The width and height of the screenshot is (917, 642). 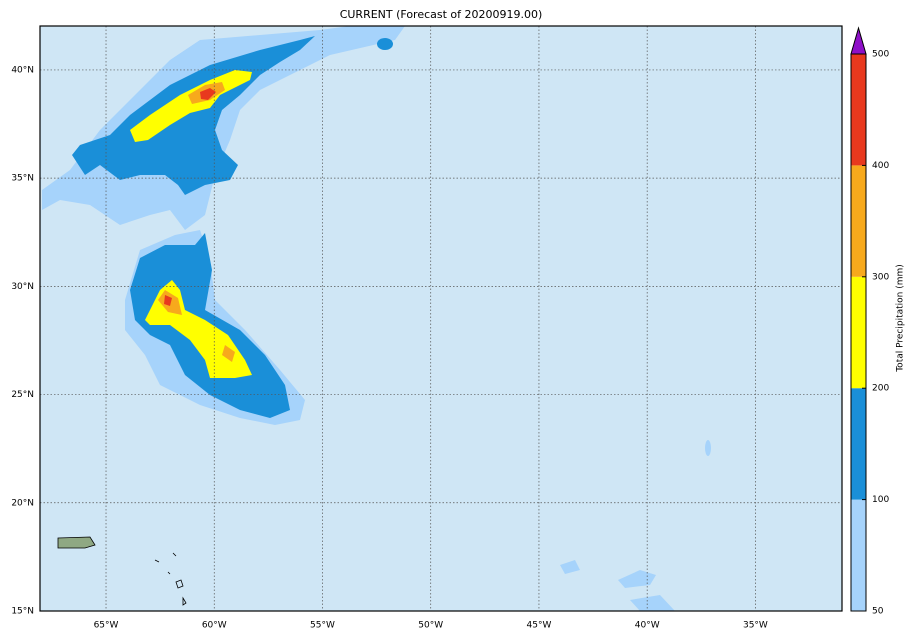 I want to click on colorbar-tick-label: 200, so click(x=880, y=389).